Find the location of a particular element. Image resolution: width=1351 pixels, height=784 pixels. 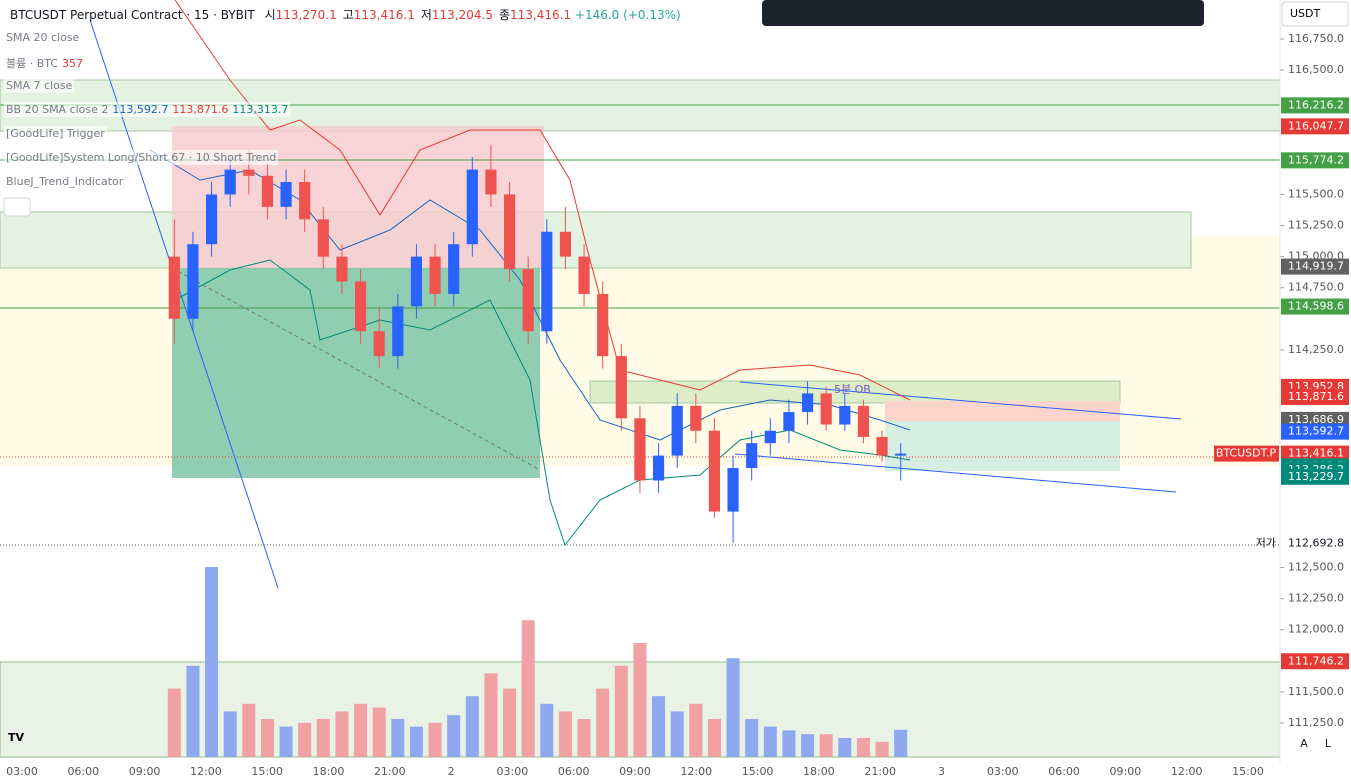

price-tag-label: 113,871.6 is located at coordinates (1316, 396).